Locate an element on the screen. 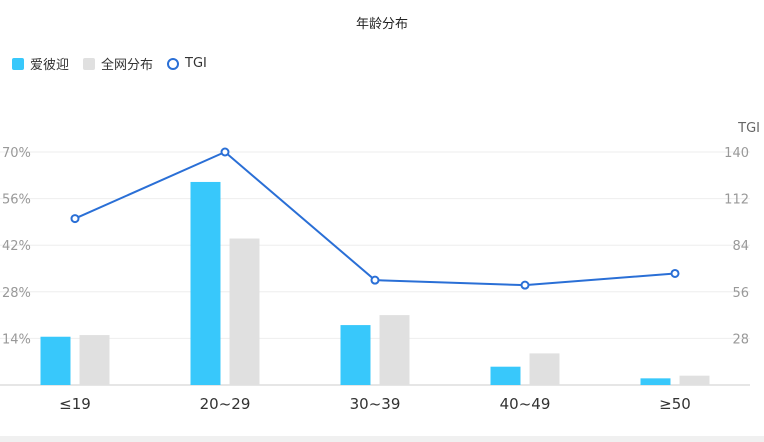 This screenshot has height=442, width=764. left-tick-label: 14% is located at coordinates (16, 339).